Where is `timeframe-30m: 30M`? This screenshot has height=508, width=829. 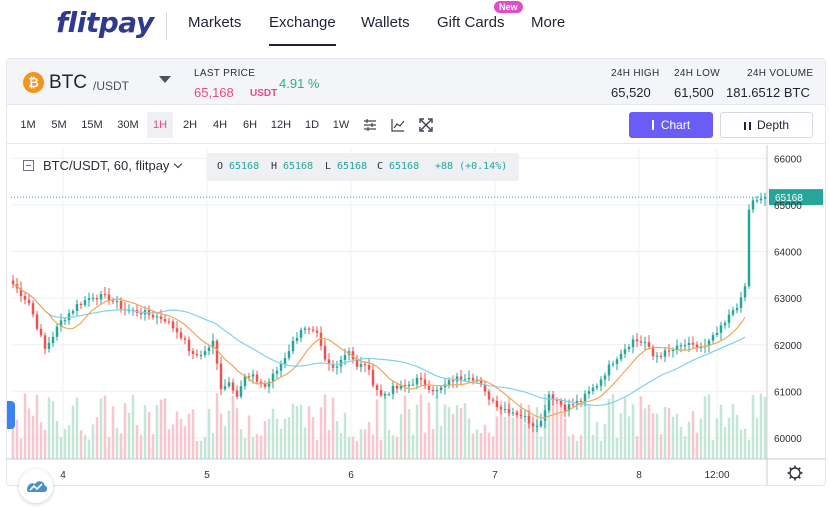 timeframe-30m: 30M is located at coordinates (128, 125).